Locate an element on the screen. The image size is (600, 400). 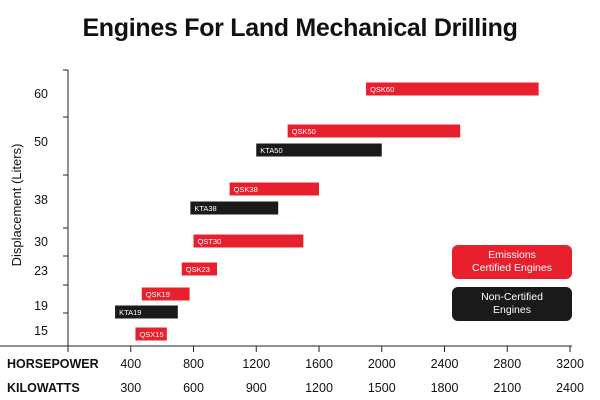
bar-label: QSK23 is located at coordinates (198, 269).